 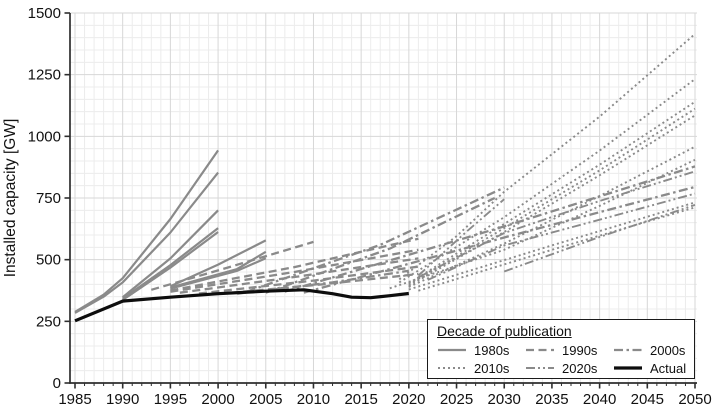 I want to click on legend-entry-1990s: 1990s, so click(x=569, y=350).